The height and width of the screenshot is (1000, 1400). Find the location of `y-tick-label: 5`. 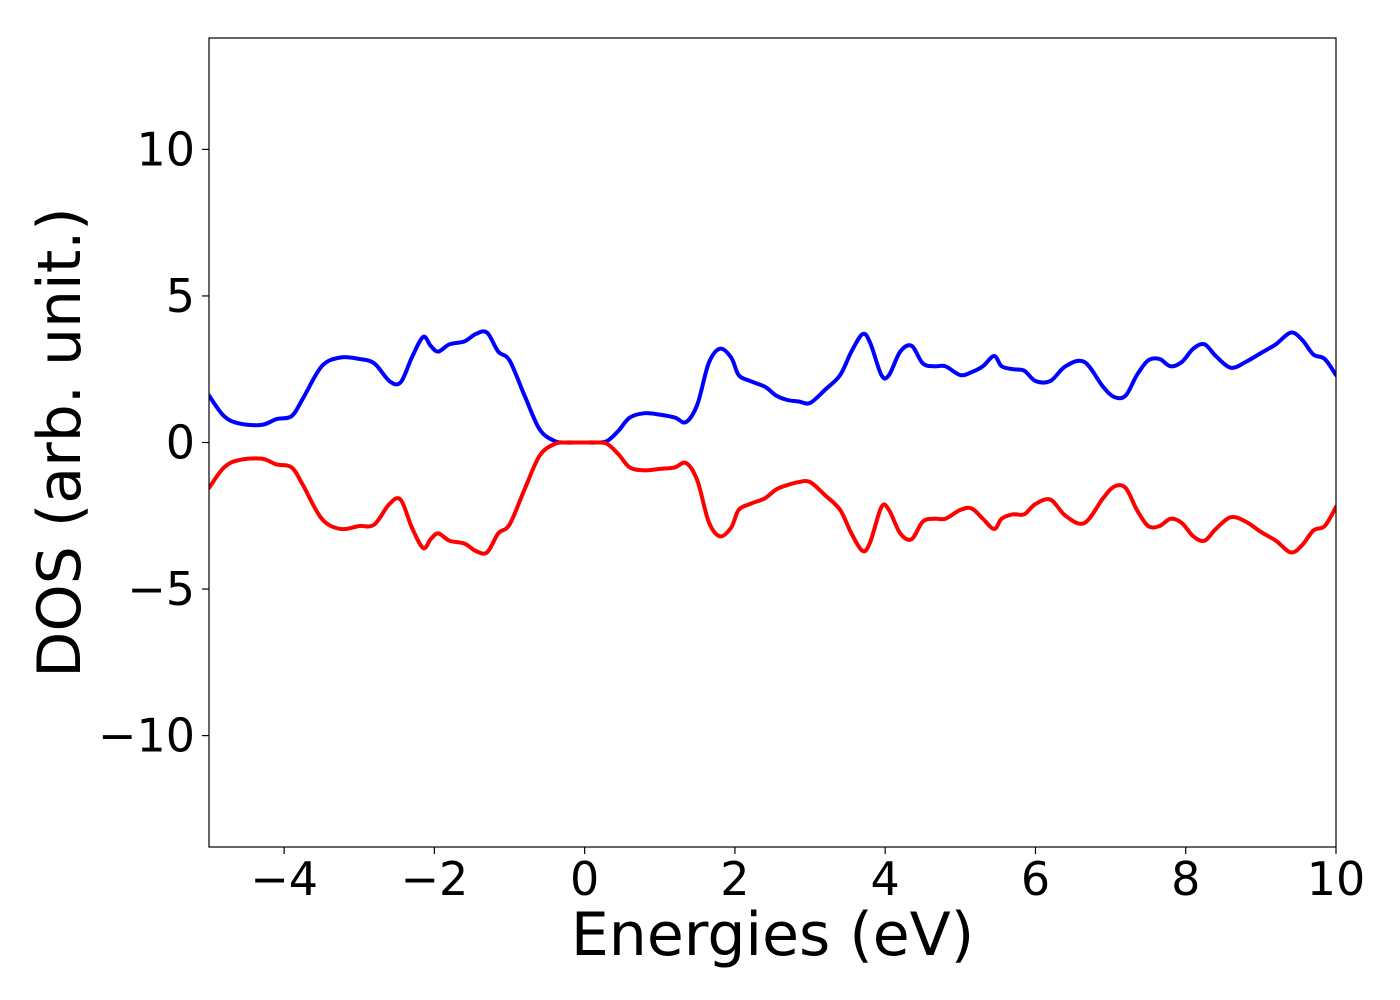

y-tick-label: 5 is located at coordinates (180, 296).